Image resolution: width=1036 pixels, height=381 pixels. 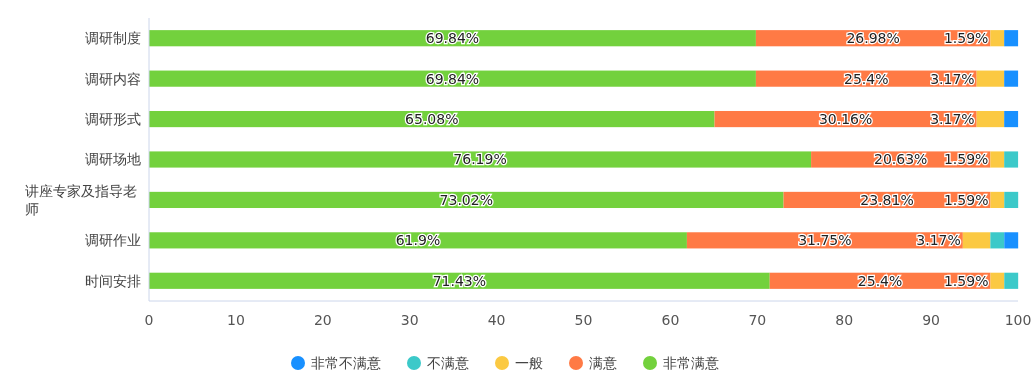 What do you see at coordinates (603, 362) in the screenshot?
I see `legend-label: 满意` at bounding box center [603, 362].